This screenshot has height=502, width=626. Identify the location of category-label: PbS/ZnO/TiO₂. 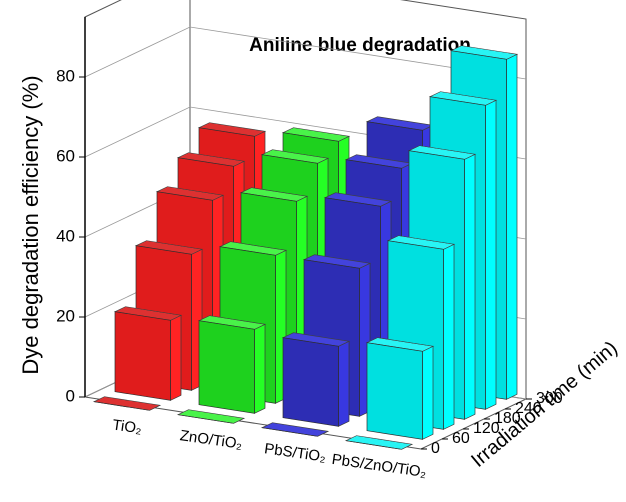
(379, 466).